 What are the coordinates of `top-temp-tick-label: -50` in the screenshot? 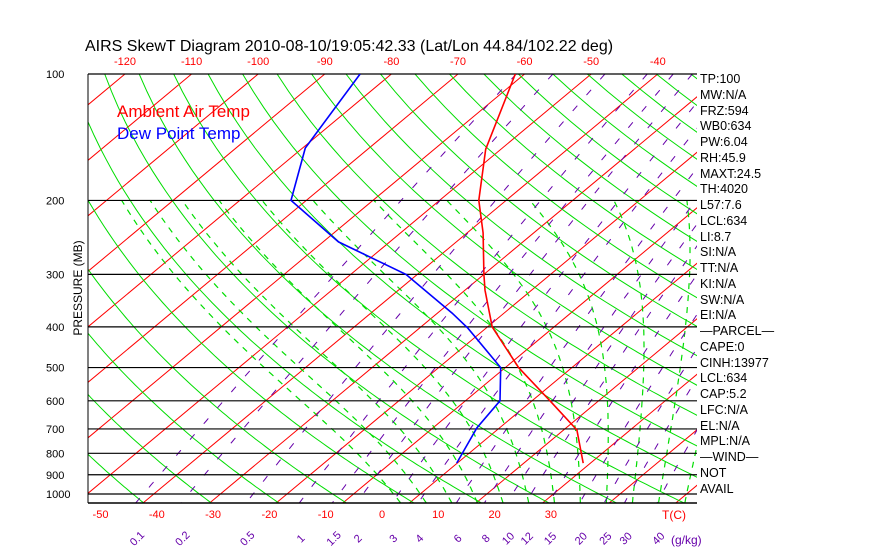 It's located at (591, 62).